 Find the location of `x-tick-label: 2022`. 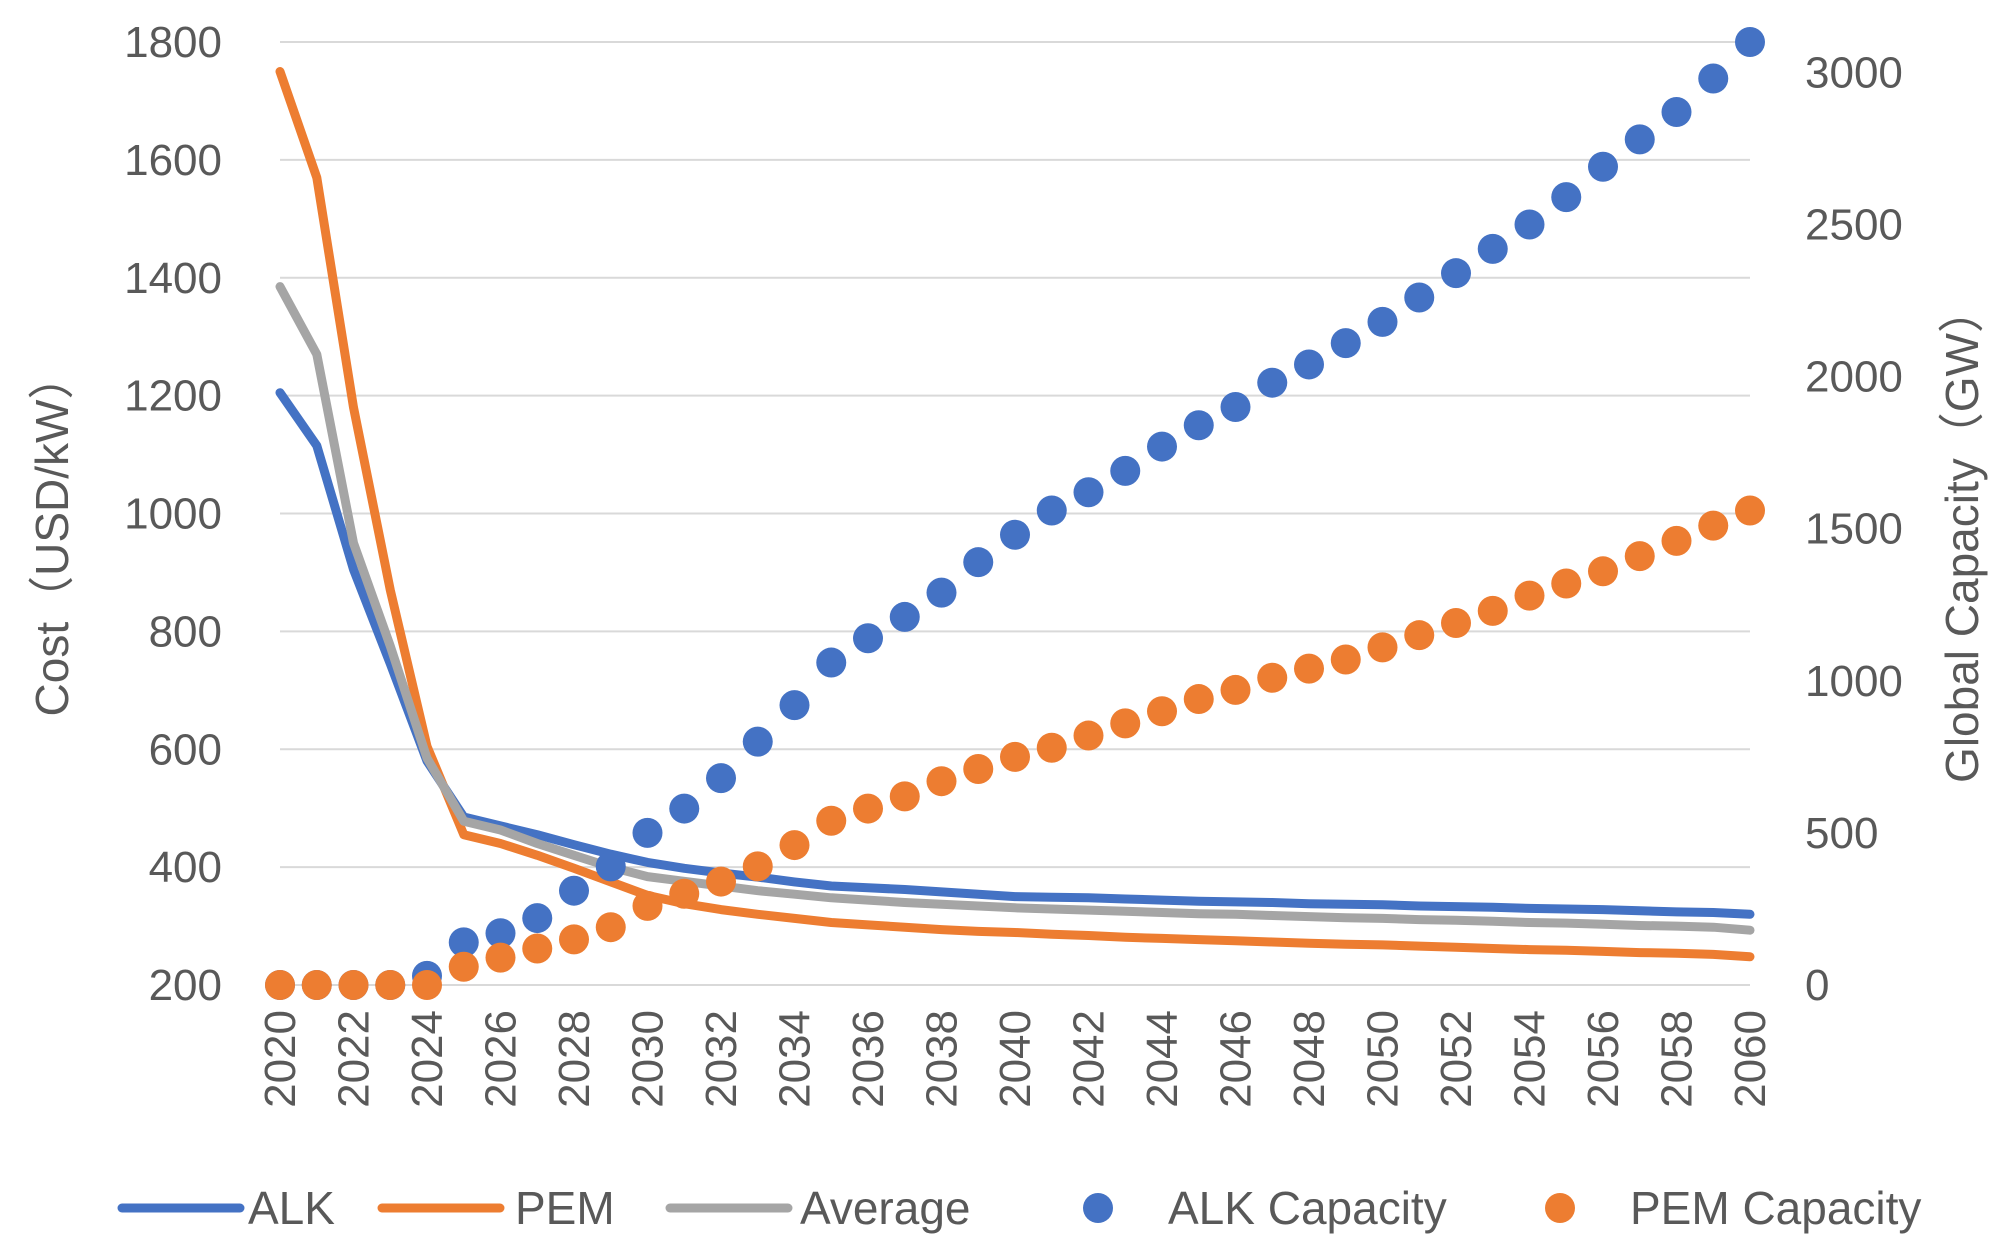

x-tick-label: 2022 is located at coordinates (354, 1059).